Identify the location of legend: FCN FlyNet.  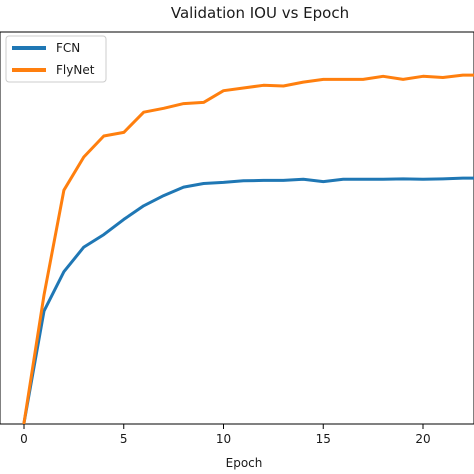
(56, 59).